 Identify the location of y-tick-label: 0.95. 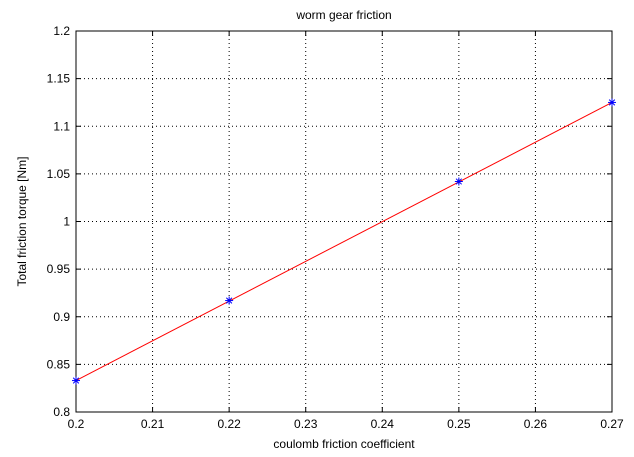
(59, 269).